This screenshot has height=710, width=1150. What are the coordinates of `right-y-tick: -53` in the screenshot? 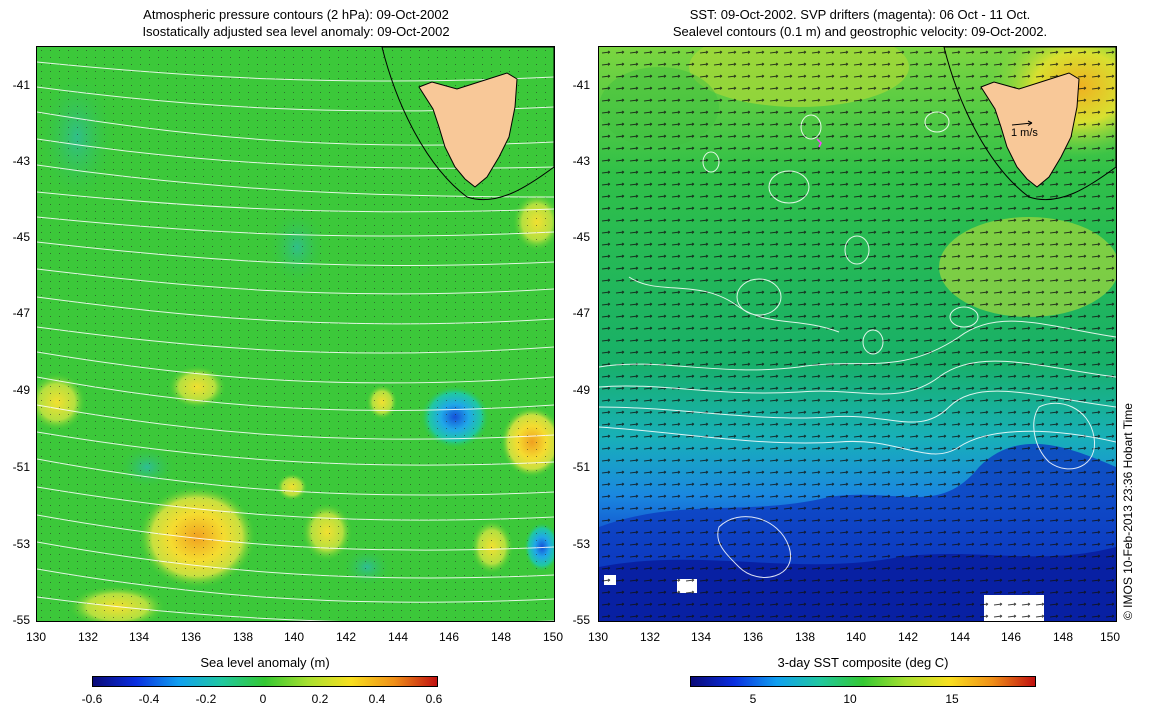 It's located at (581, 544).